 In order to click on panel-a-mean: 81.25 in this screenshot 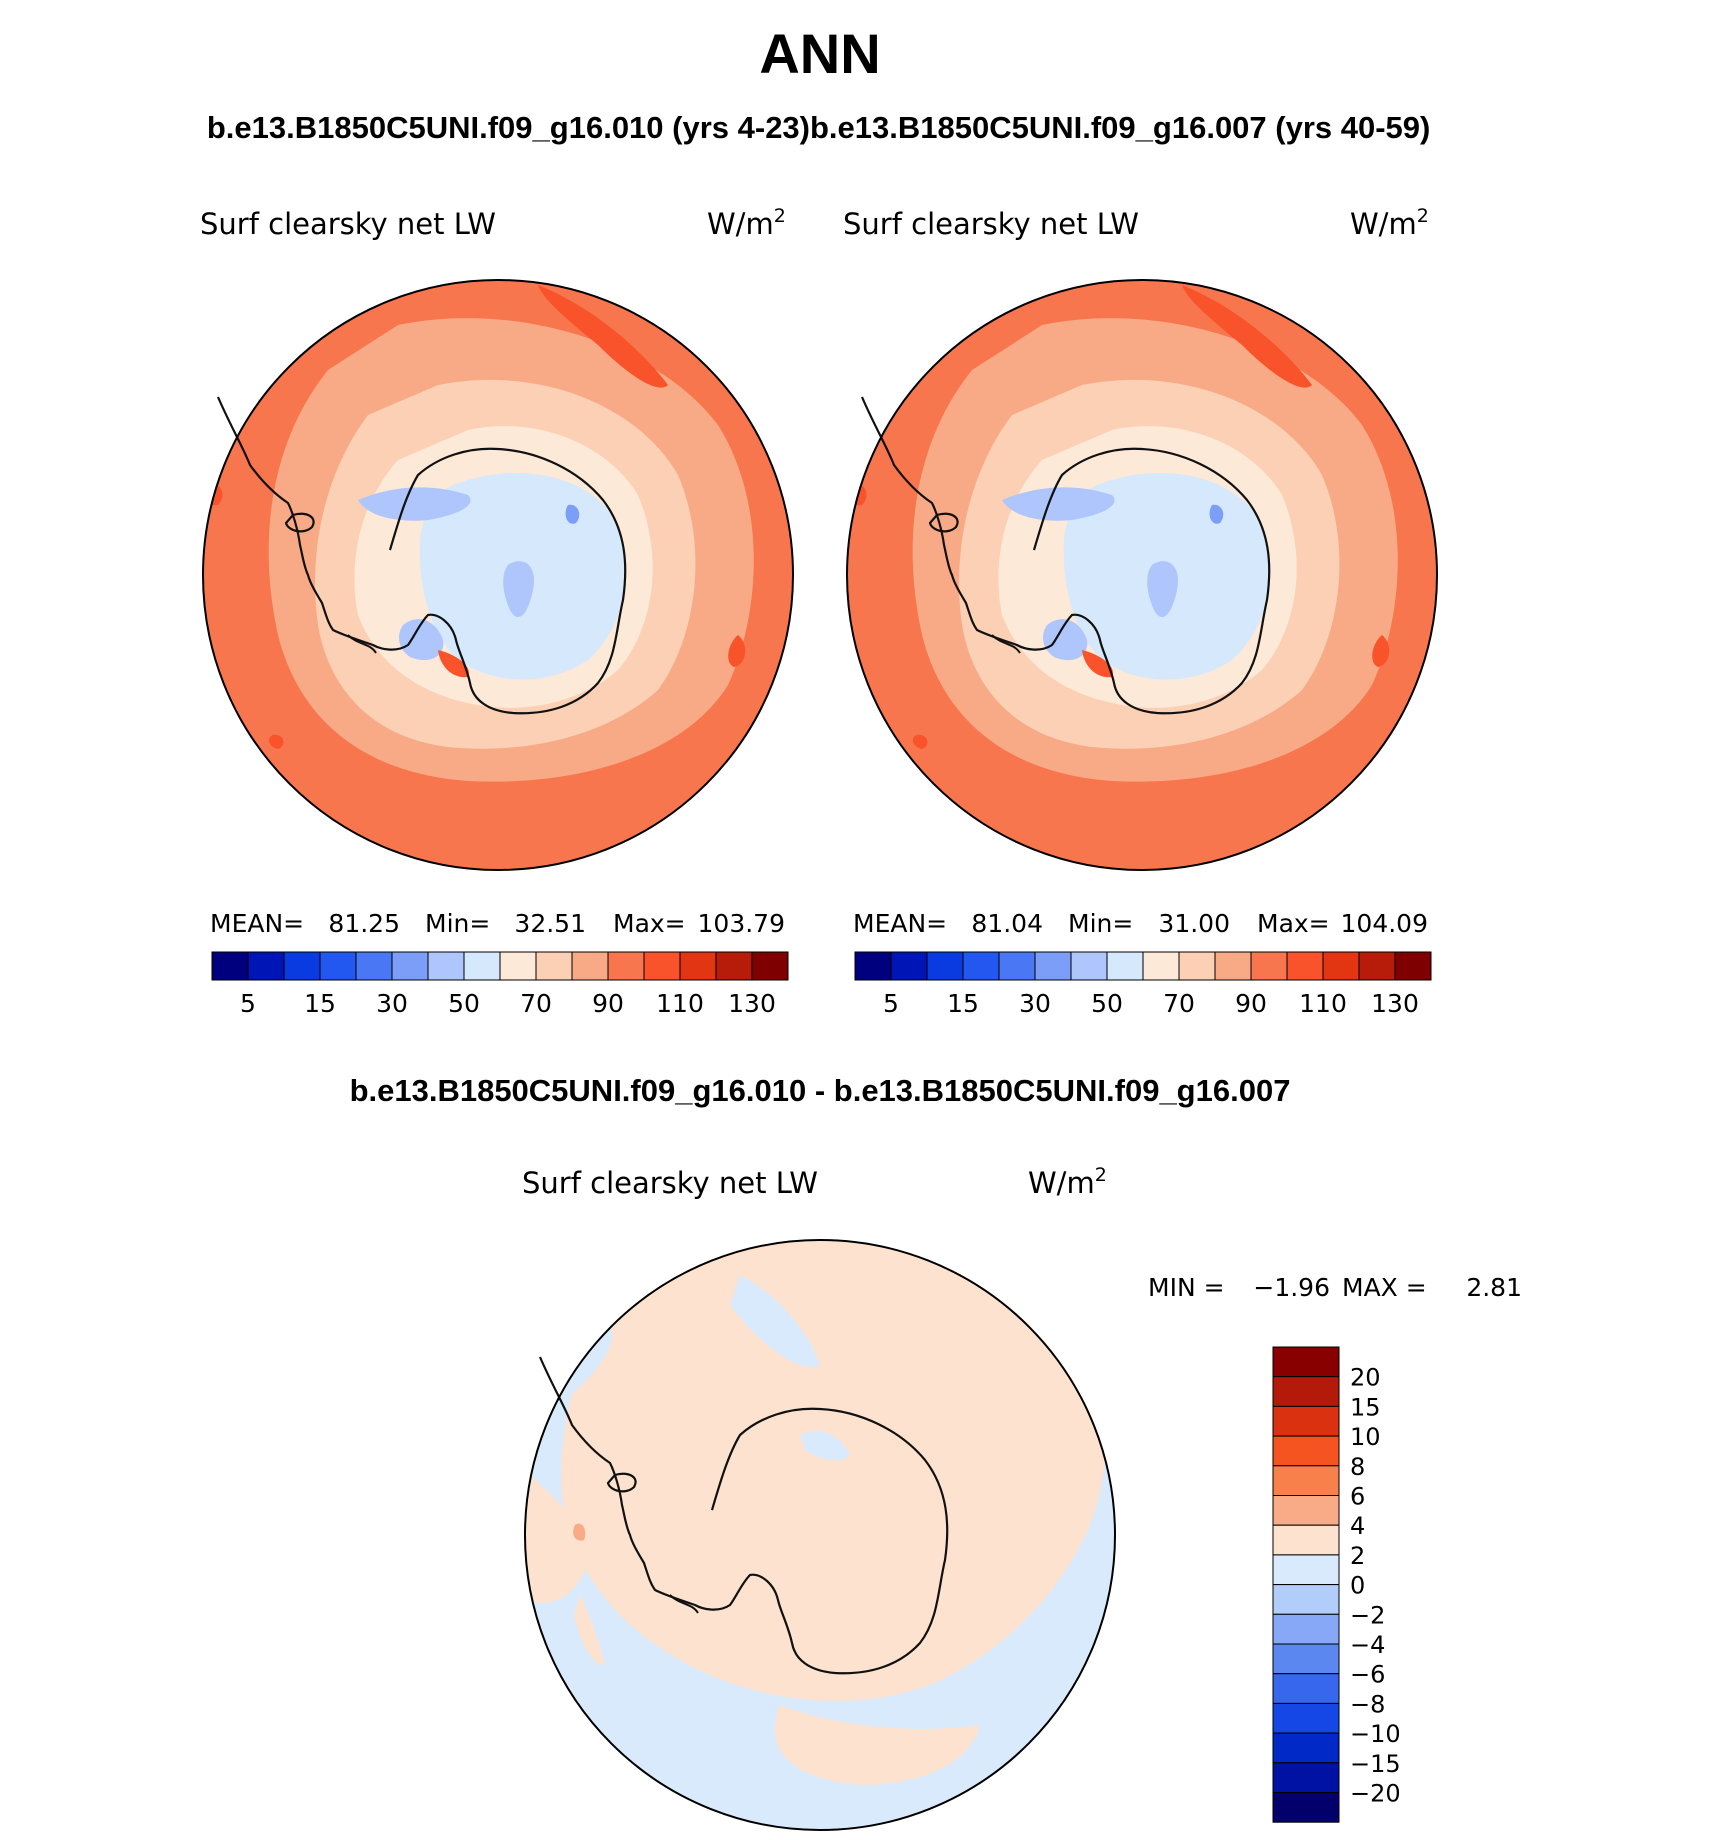, I will do `click(364, 923)`.